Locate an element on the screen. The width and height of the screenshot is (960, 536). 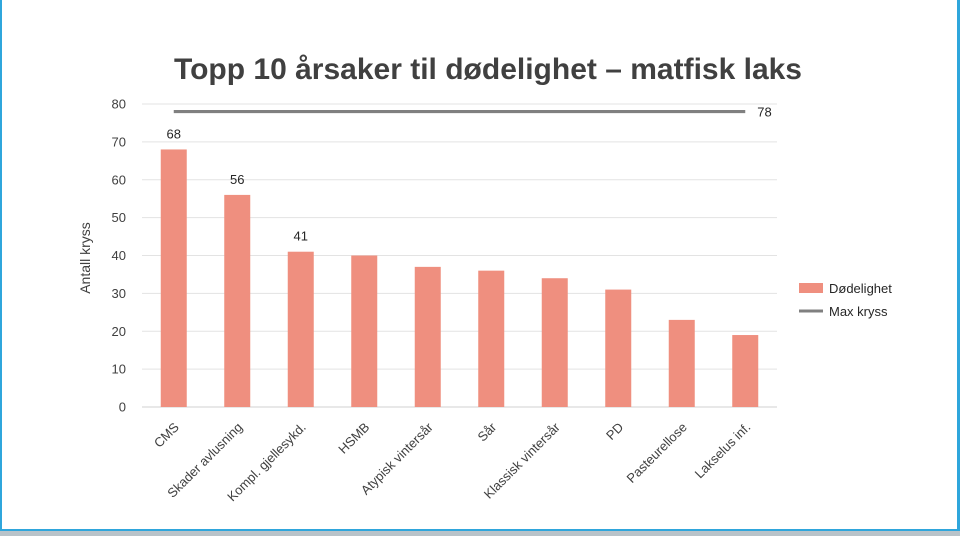
y-axis-ticks: 0 10 20 30 40 50 60 70 80 is located at coordinates (119, 256).